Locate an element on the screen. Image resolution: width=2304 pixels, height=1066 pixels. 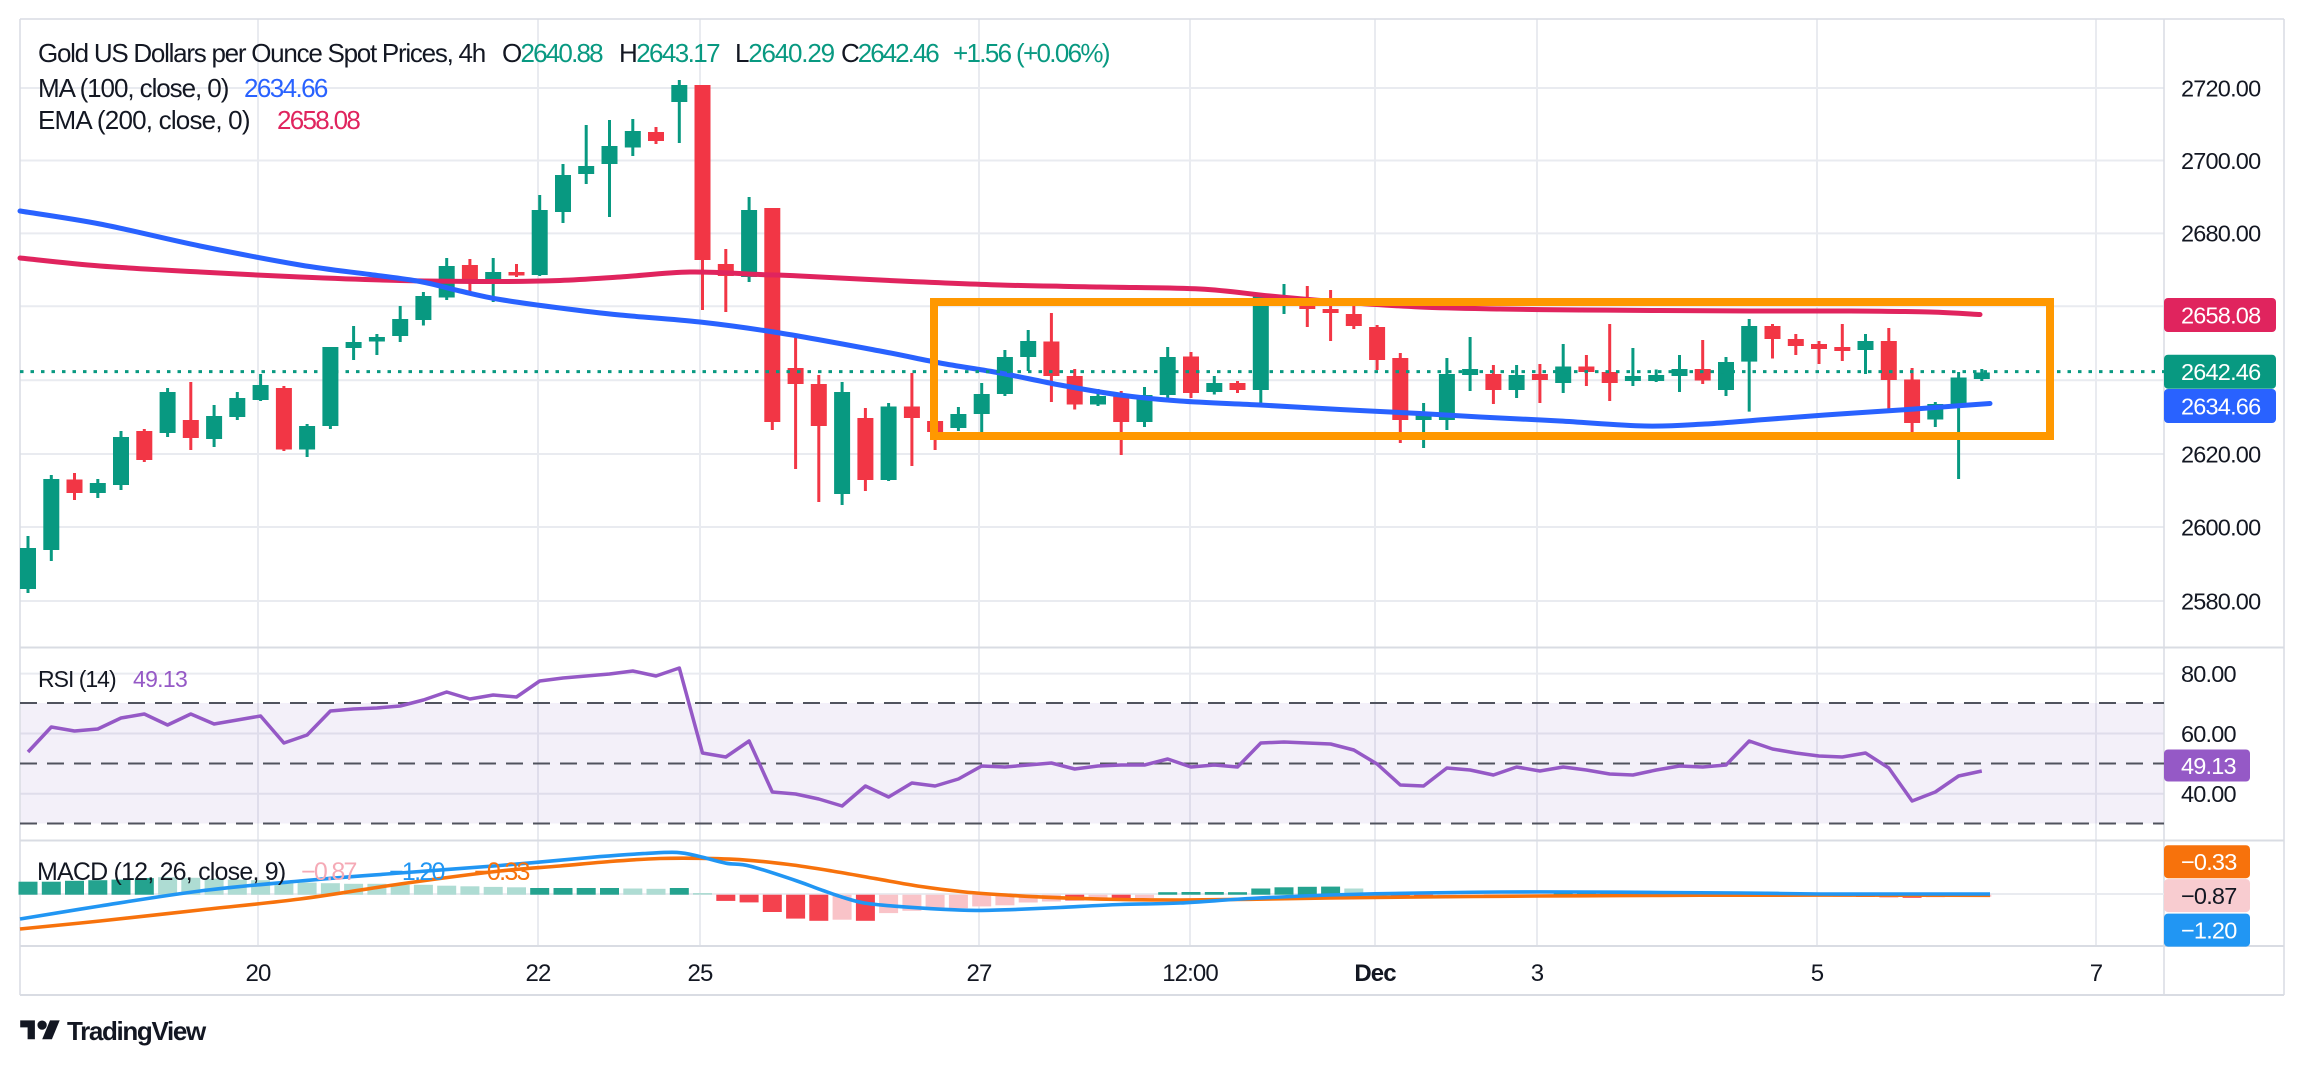
svg-text: 7 is located at coordinates (2096, 973).